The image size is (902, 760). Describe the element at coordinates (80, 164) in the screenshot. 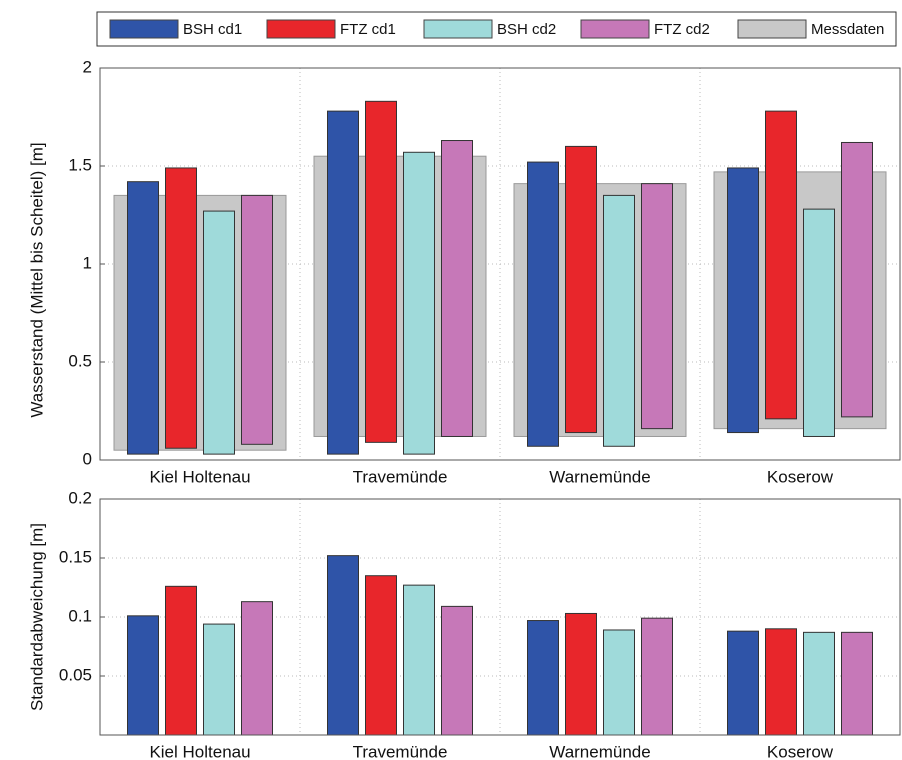

I see `y-tick-label: 1.5` at that location.